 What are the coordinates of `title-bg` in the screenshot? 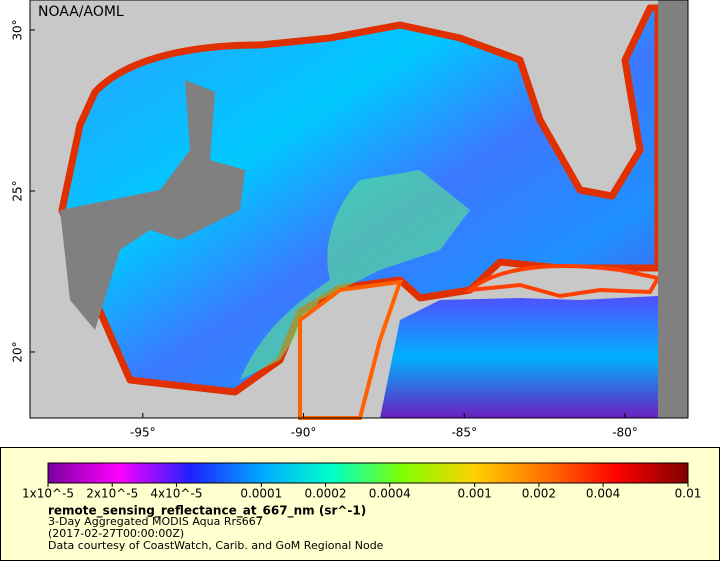 It's located at (83, 12).